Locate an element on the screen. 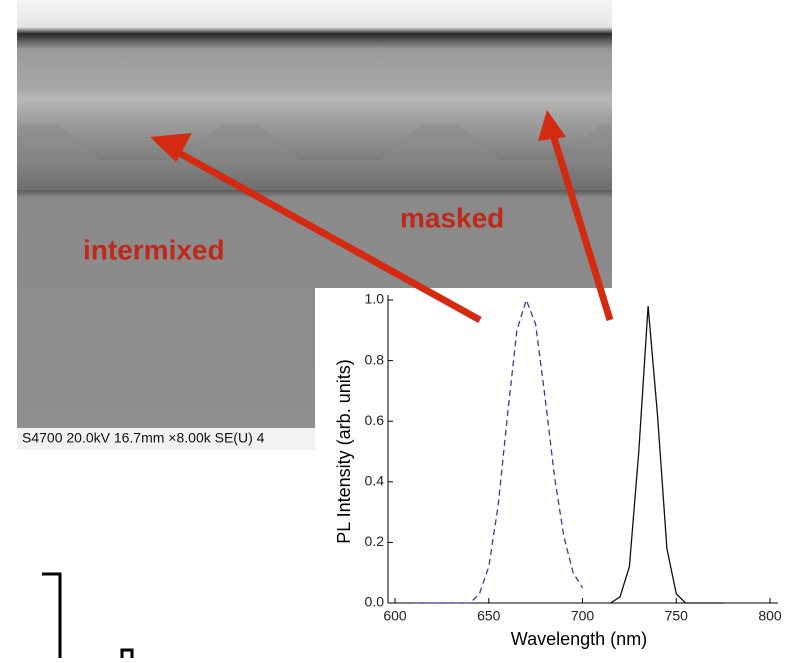 The height and width of the screenshot is (663, 802). x-tick-label: 750 is located at coordinates (677, 616).